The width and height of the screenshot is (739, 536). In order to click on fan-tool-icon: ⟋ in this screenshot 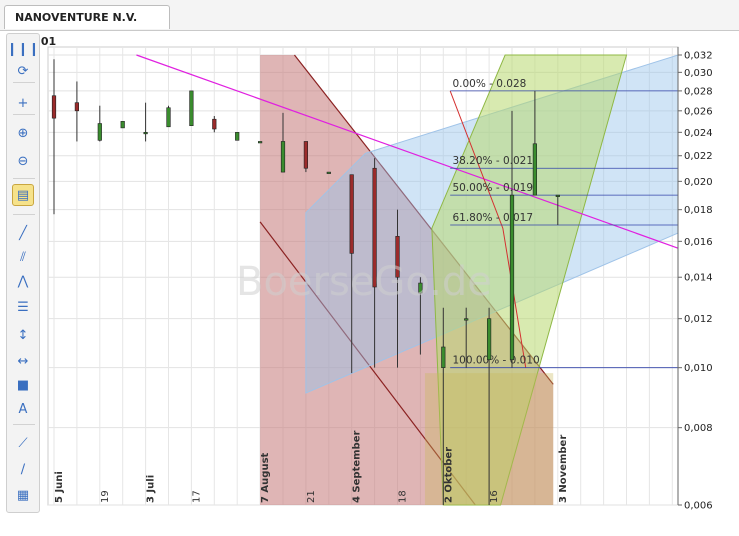, I will do `click(23, 443)`.